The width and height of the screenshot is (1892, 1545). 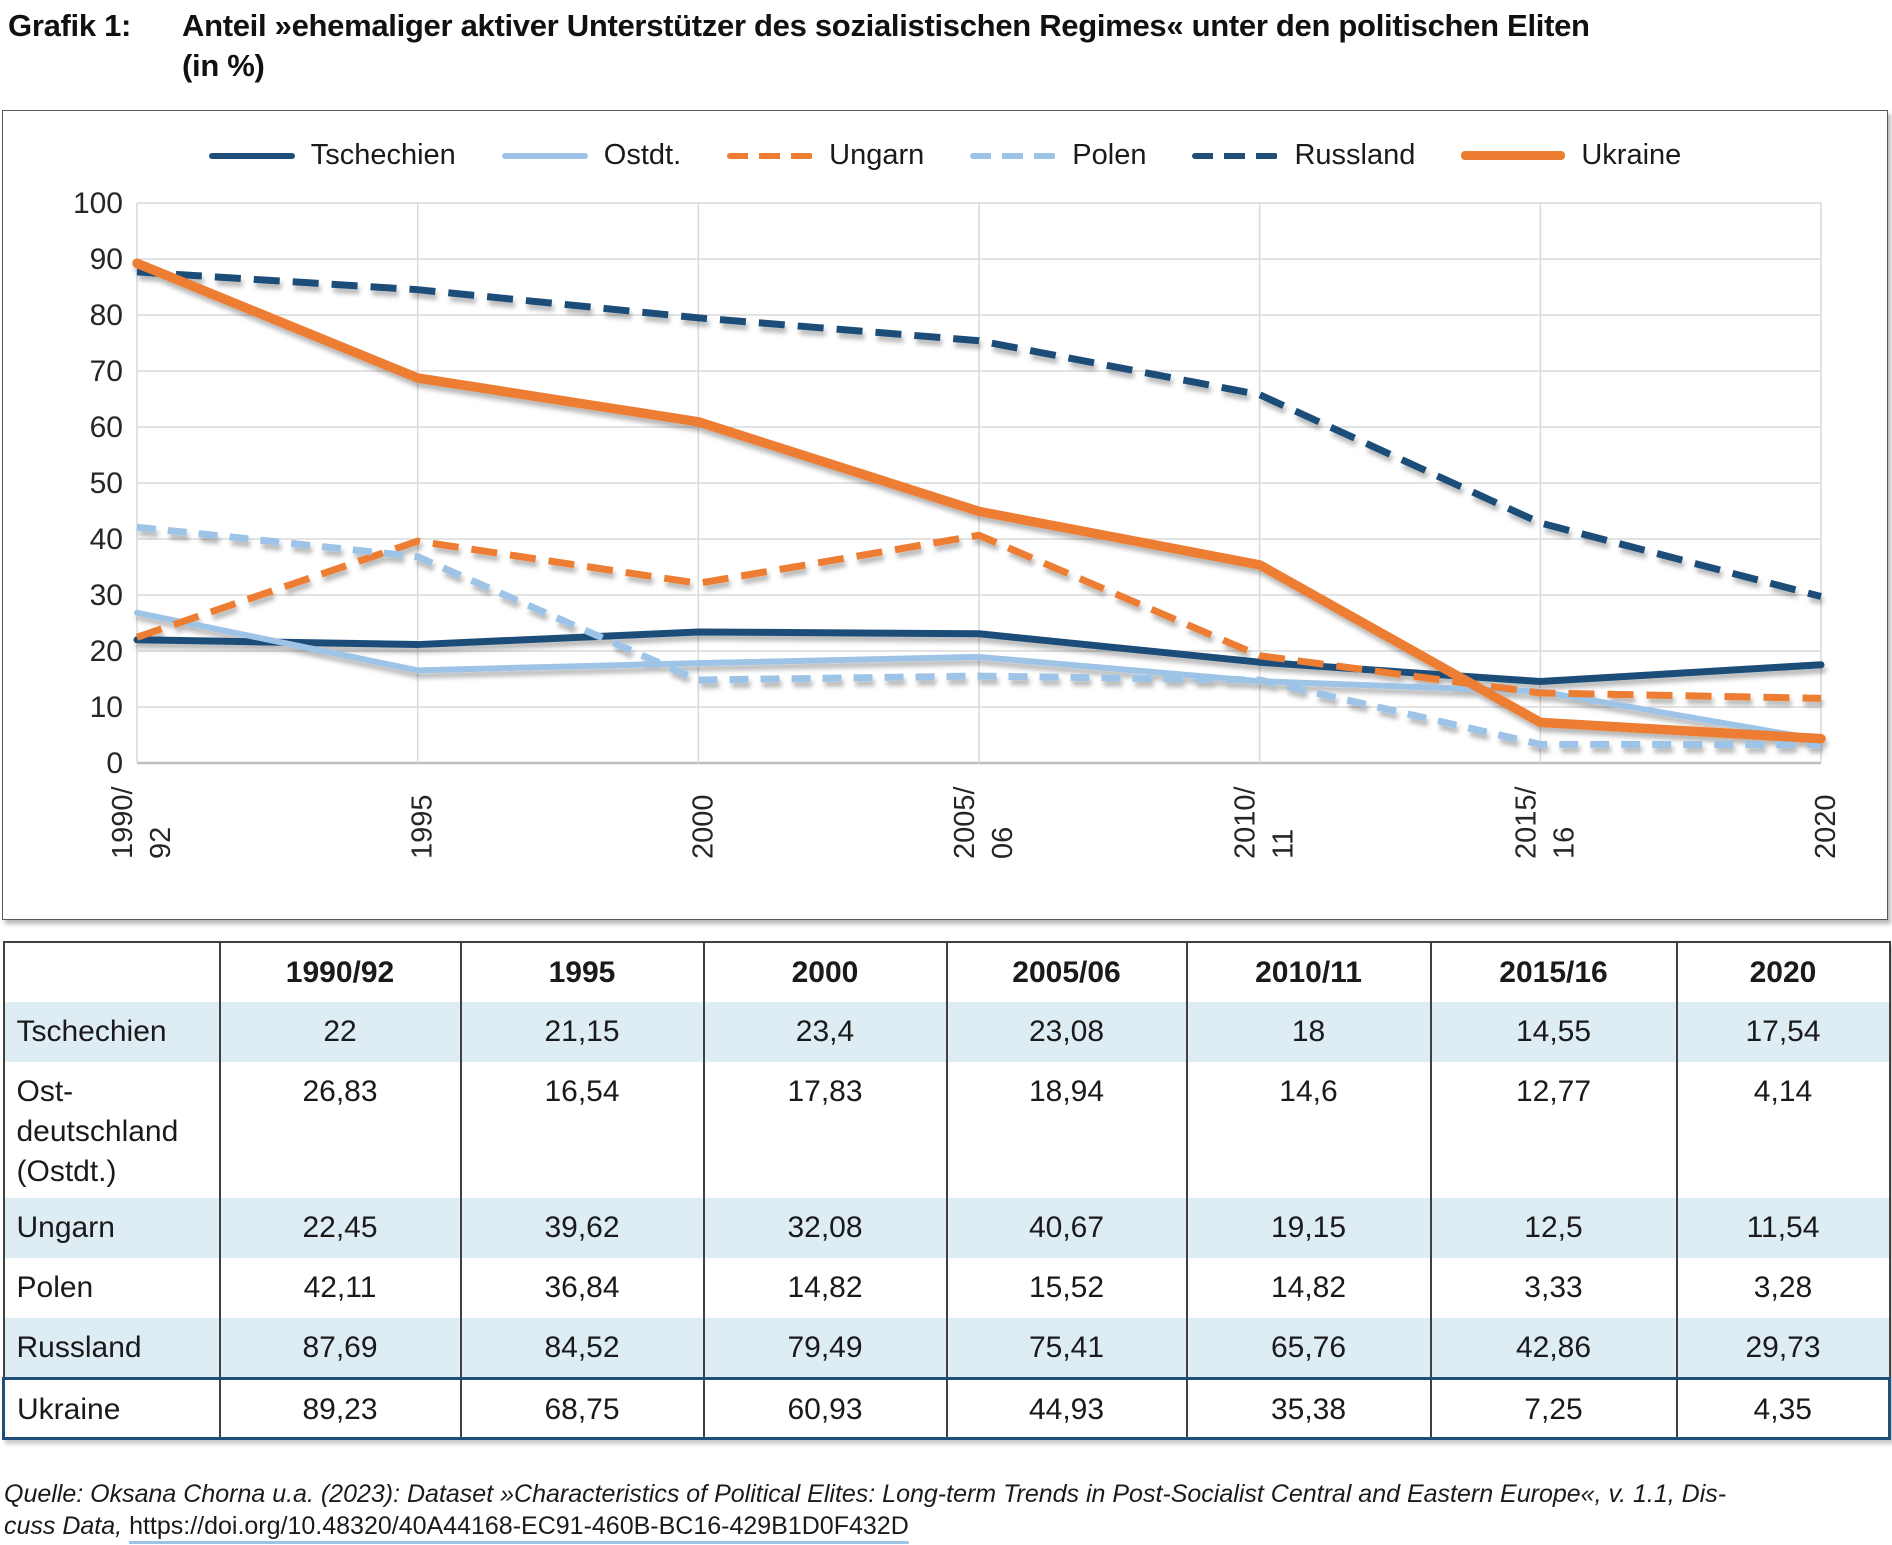 I want to click on table-row-tschechien: Tschechien 22 21,15 23,4 23,08 18 14,55 17,54, so click(x=946, y=1032).